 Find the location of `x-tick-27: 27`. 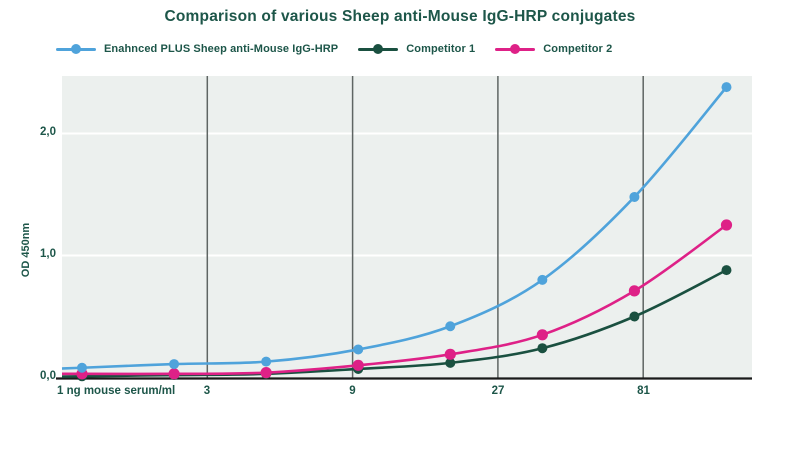

x-tick-27: 27 is located at coordinates (498, 391).